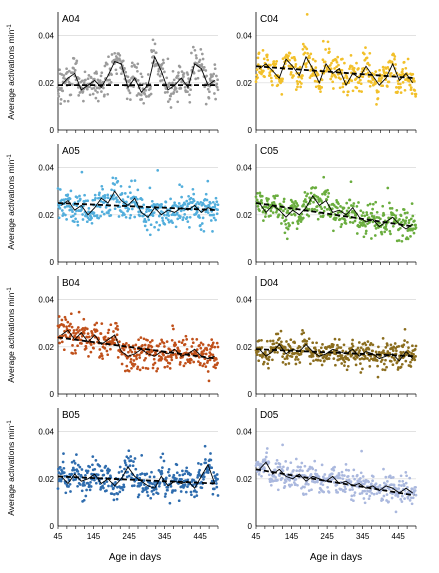 This screenshot has height=573, width=439. Describe the element at coordinates (335, 353) in the screenshot. I see `trend-line-d04` at that location.